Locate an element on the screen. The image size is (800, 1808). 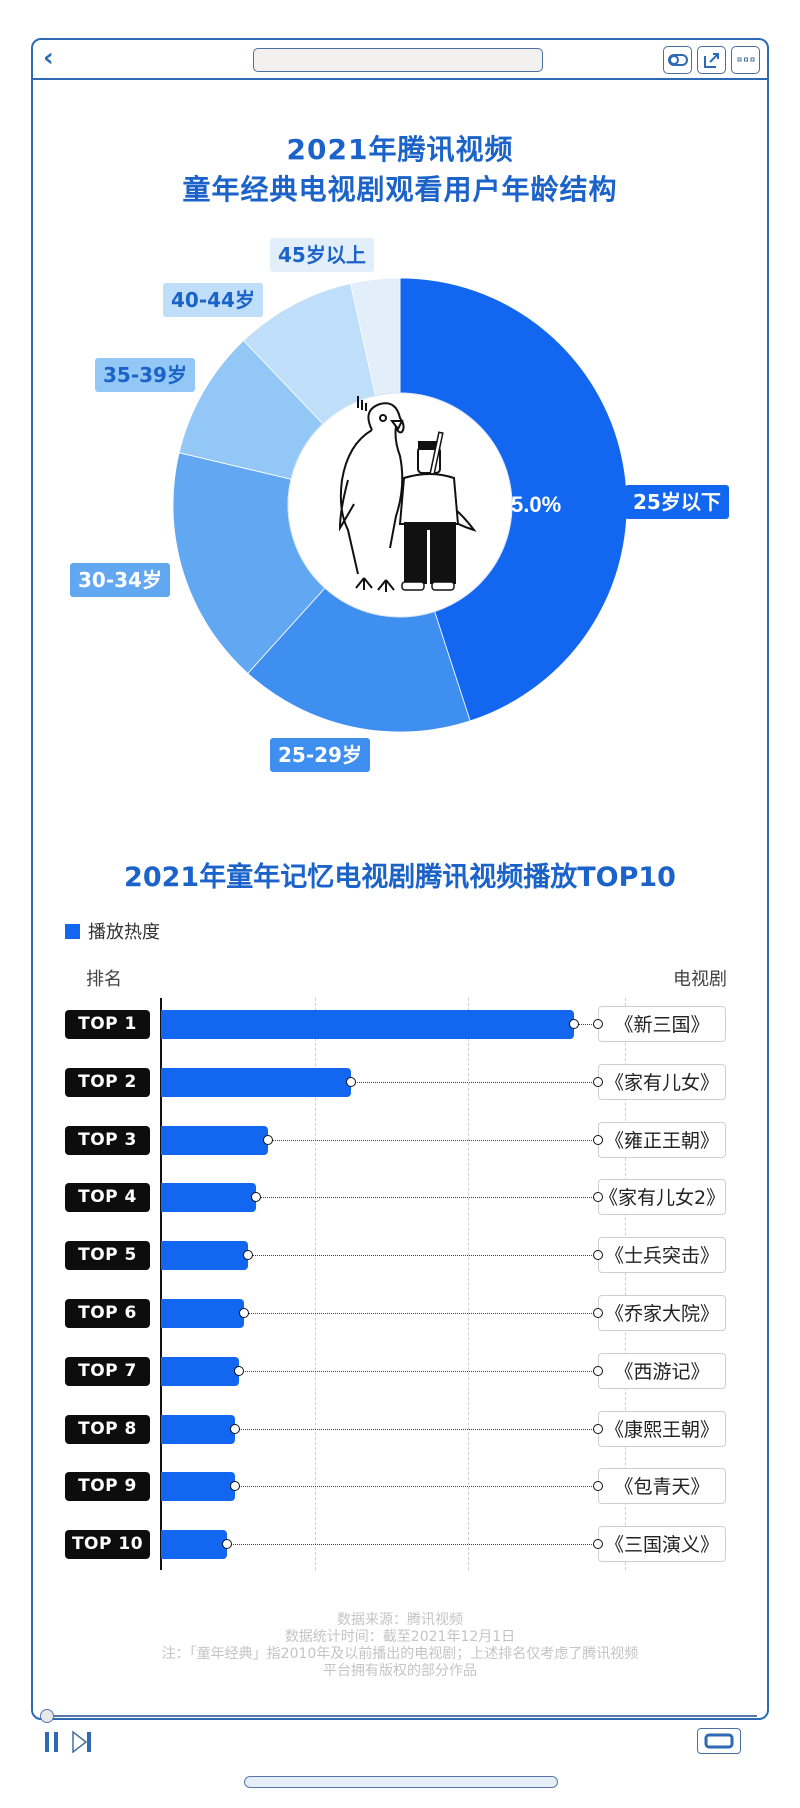
skip-next-icon is located at coordinates (82, 1744).